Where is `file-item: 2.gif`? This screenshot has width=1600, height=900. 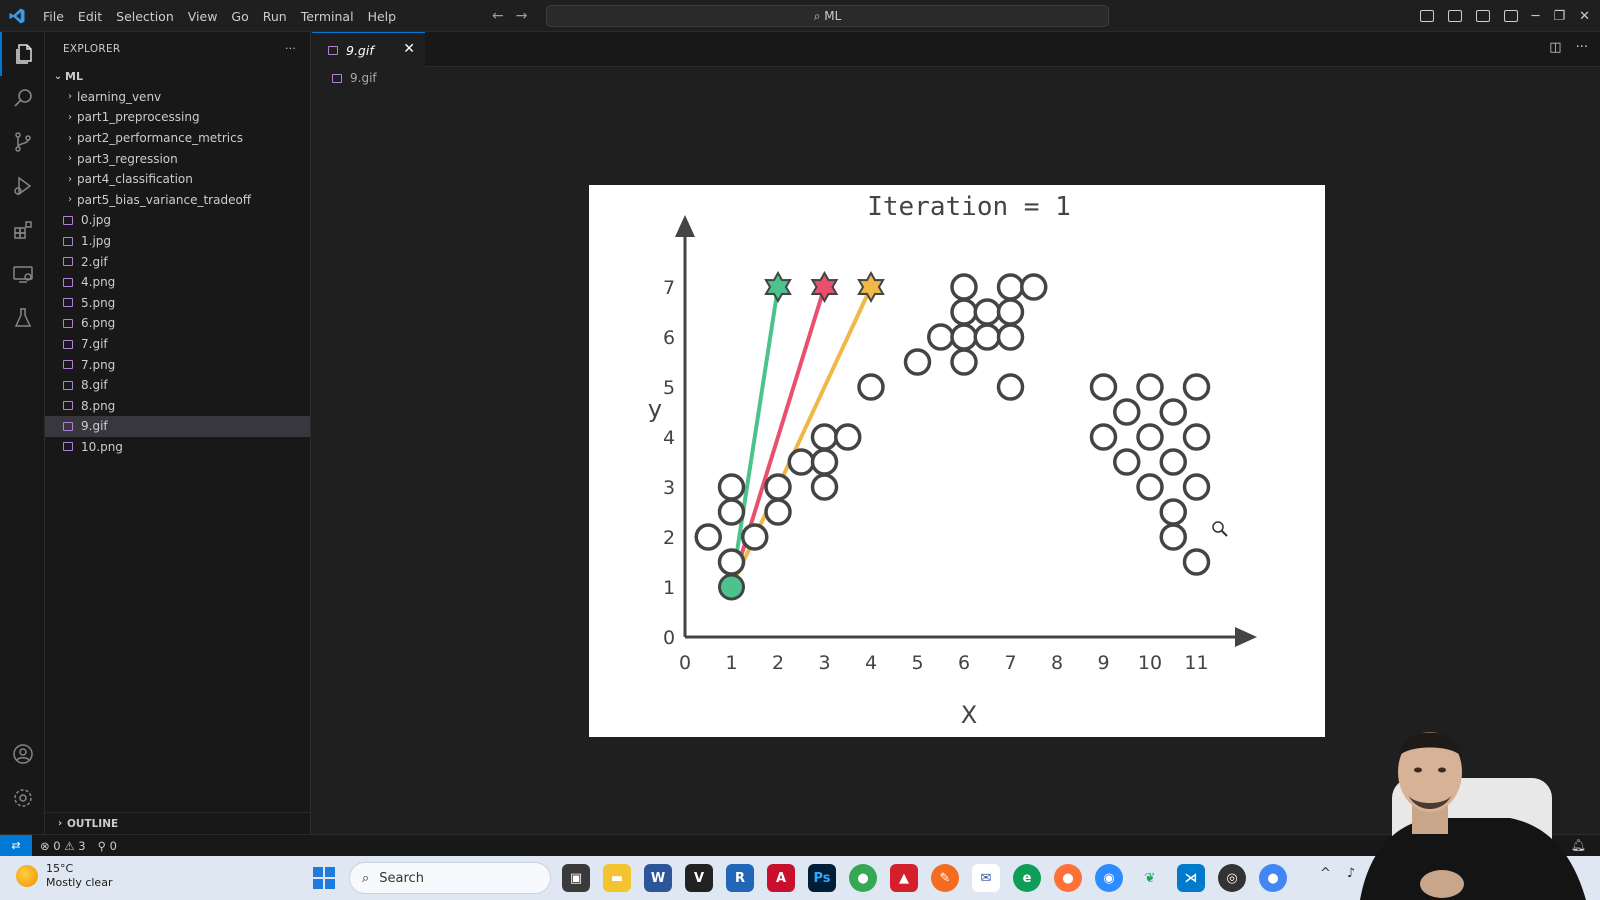 file-item: 2.gif is located at coordinates (177, 261).